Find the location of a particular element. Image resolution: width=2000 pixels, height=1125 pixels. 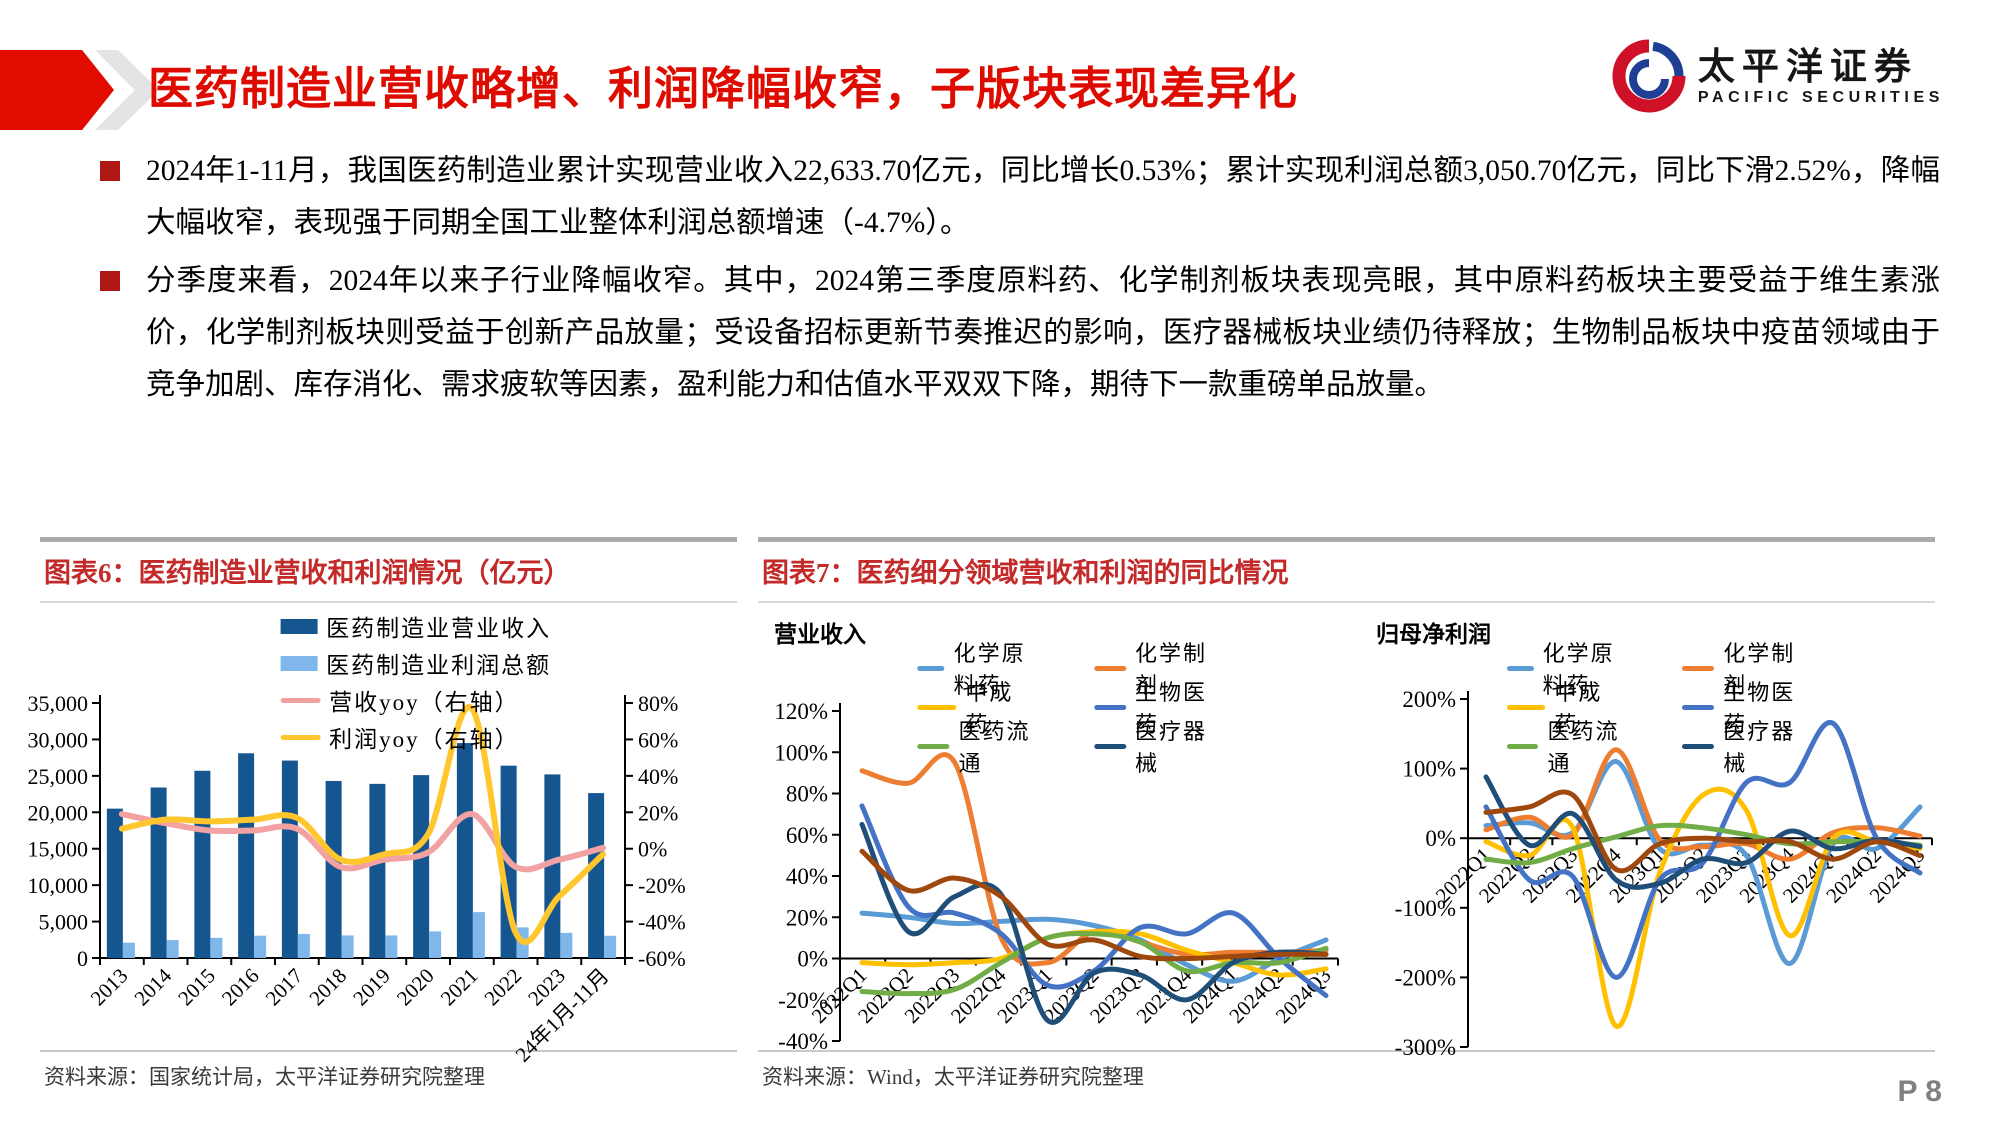

figure-6-source: 资料来源：国家统计局，太平洋证券研究院整理 is located at coordinates (388, 1070).